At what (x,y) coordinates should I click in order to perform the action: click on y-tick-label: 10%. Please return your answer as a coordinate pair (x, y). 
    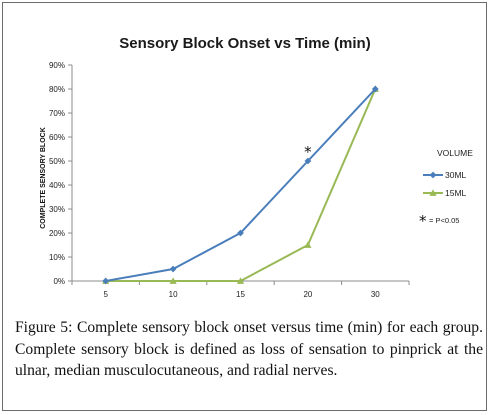
    Looking at the image, I should click on (57, 257).